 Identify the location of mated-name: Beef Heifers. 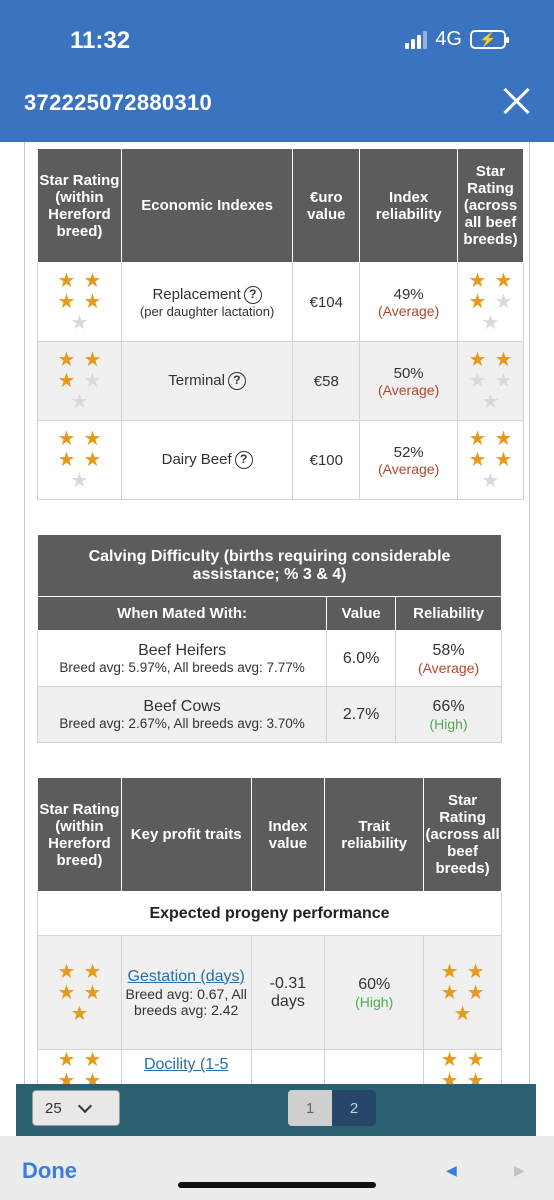
(182, 650).